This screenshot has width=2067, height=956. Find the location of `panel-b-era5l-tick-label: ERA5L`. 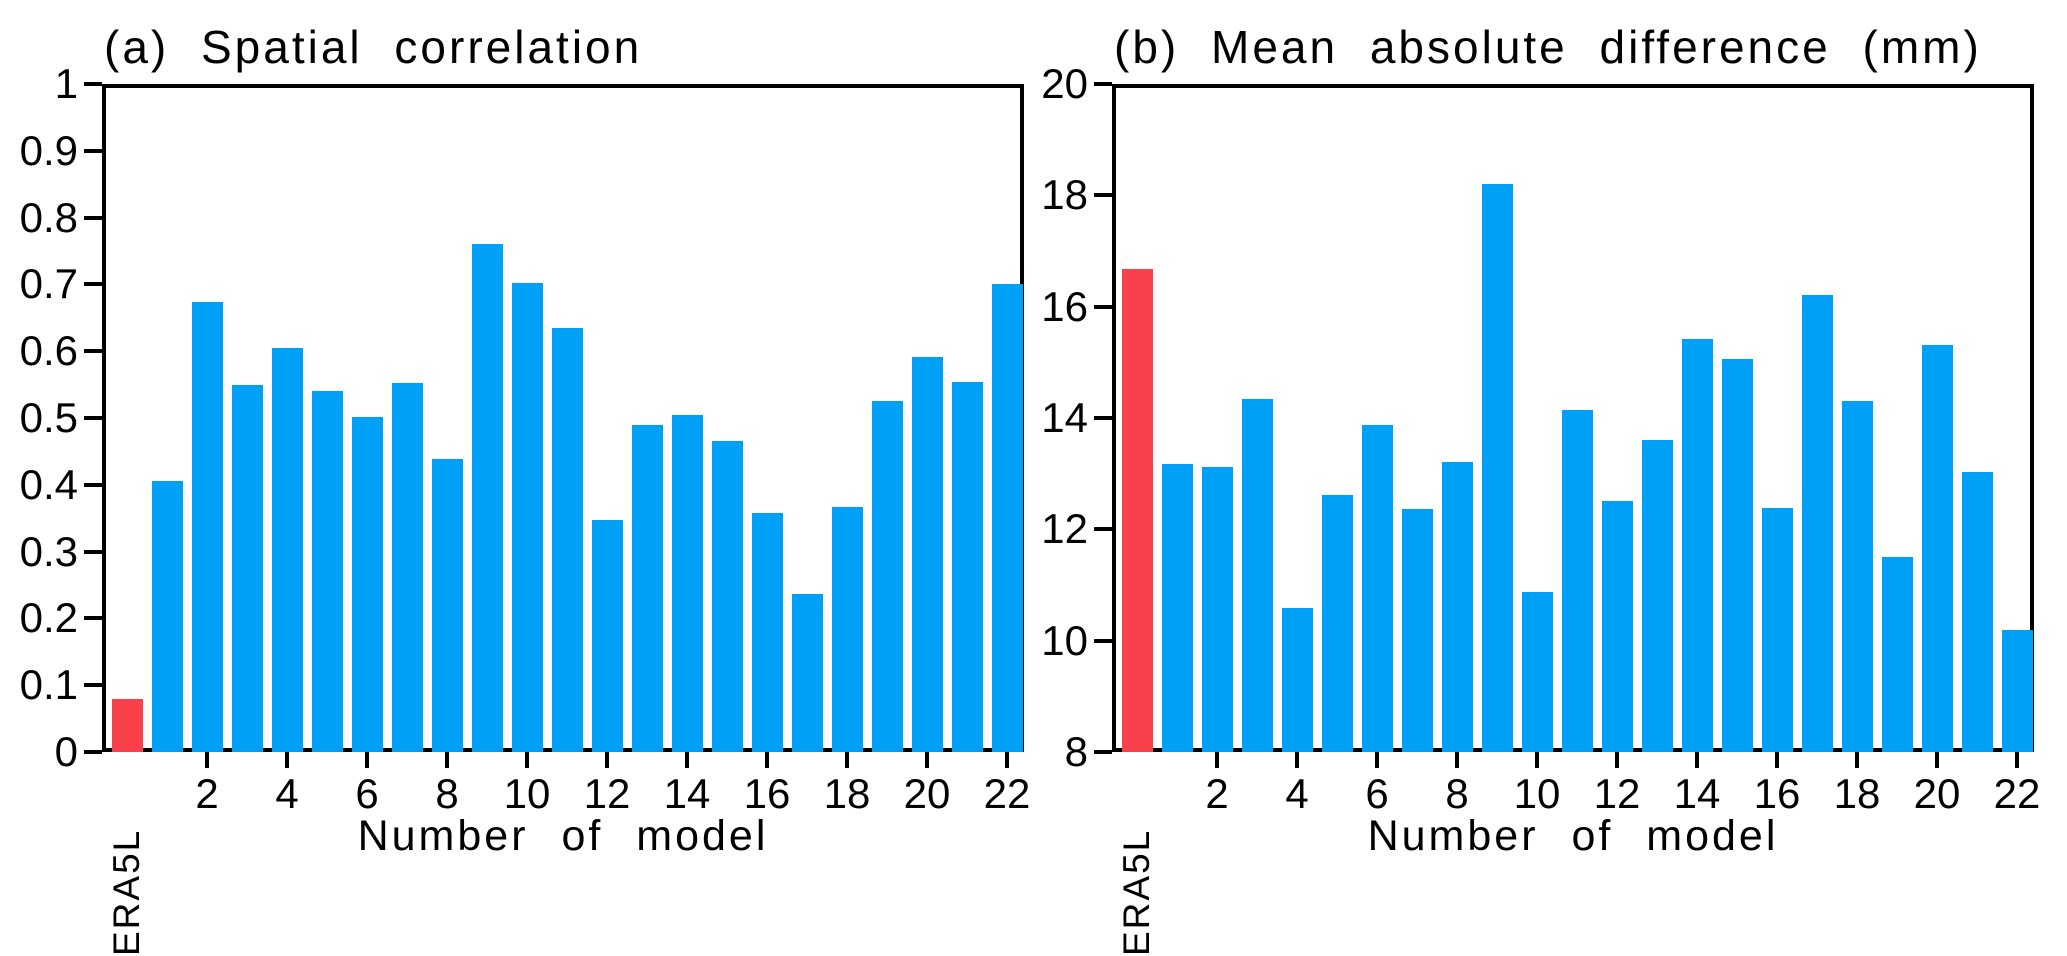

panel-b-era5l-tick-label: ERA5L is located at coordinates (1136, 892).